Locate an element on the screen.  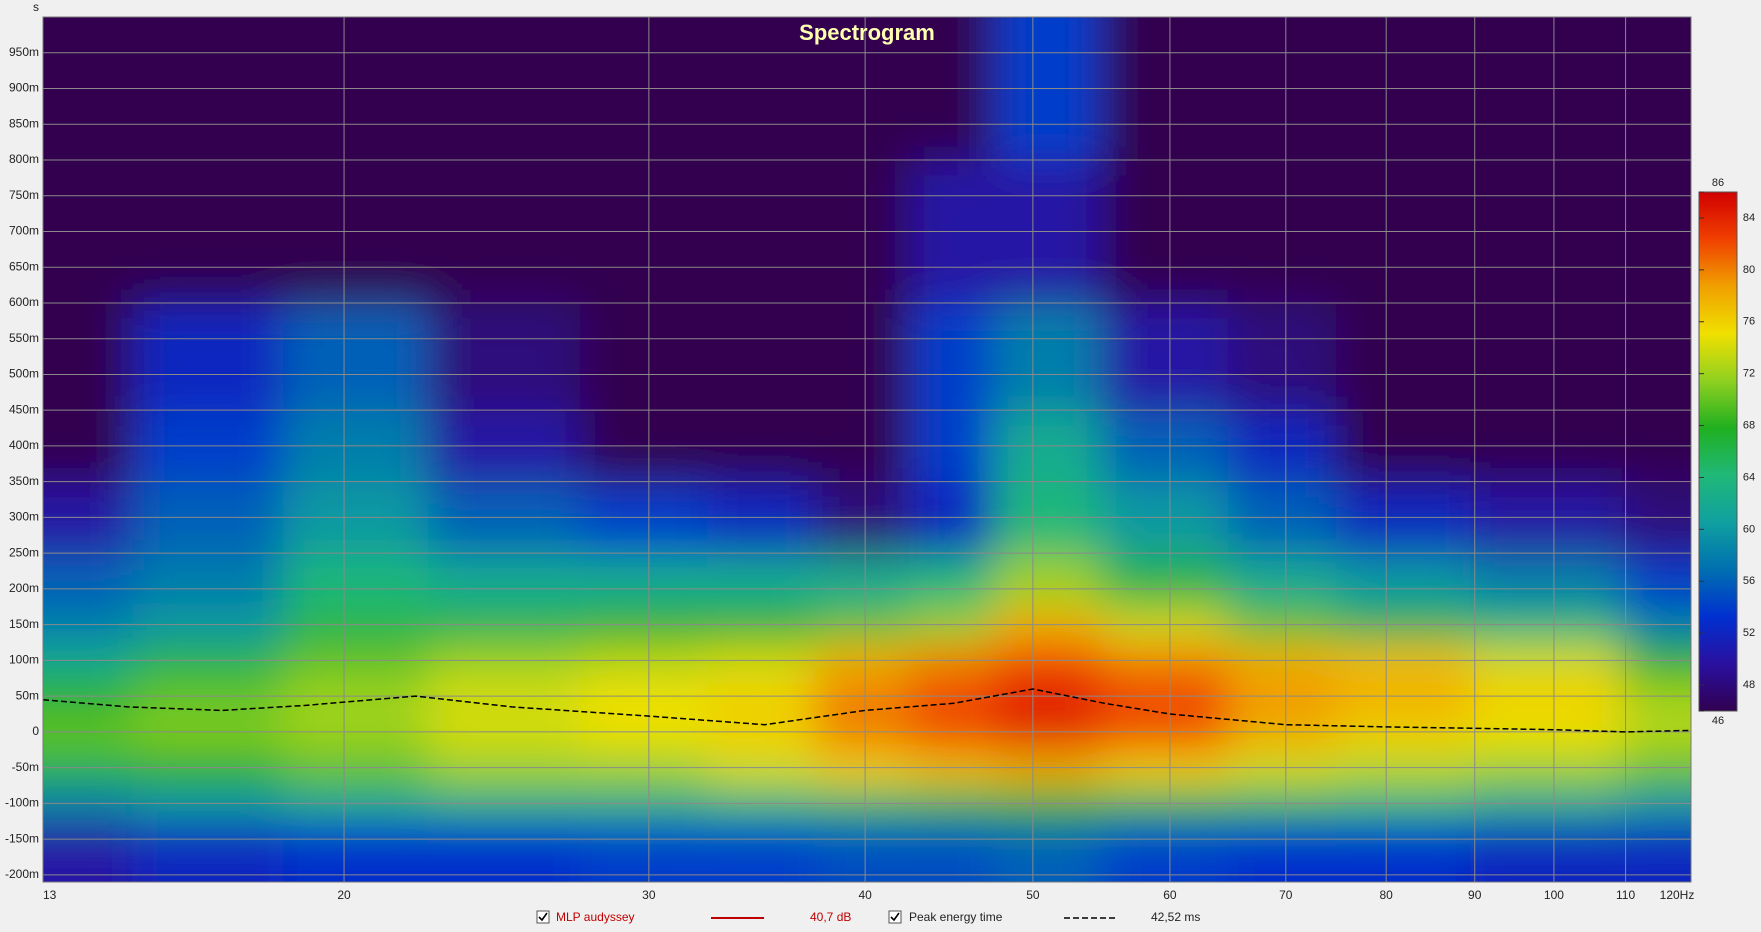
y-tick-label: 50m is located at coordinates (27, 695).